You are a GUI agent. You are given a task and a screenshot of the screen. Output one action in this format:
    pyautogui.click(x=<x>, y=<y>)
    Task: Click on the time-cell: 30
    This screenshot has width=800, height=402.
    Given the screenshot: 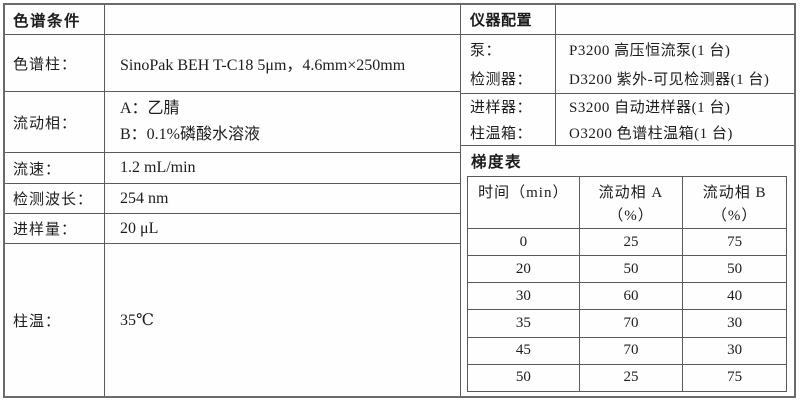 What is the action you would take?
    pyautogui.click(x=523, y=296)
    